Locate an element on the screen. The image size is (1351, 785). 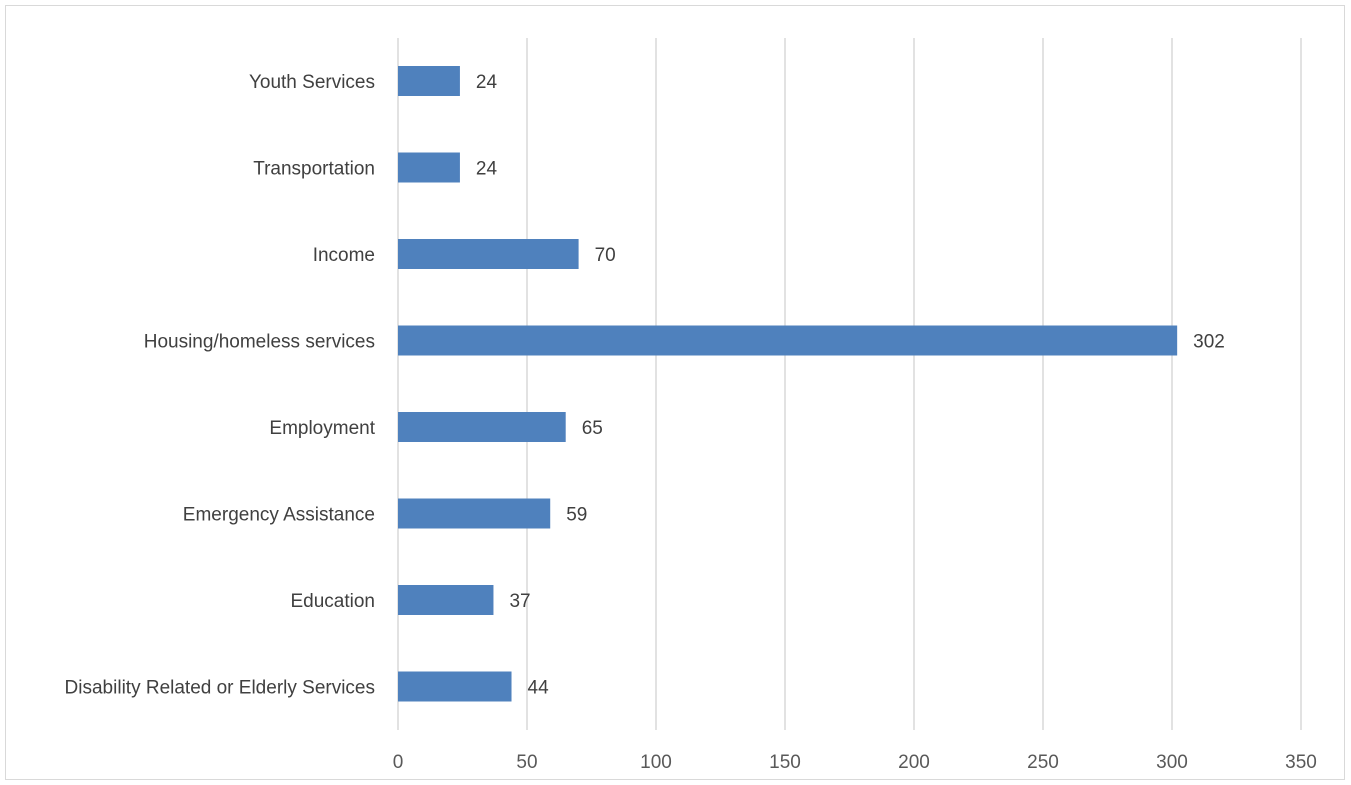
x-tick-label: 300 is located at coordinates (1172, 762).